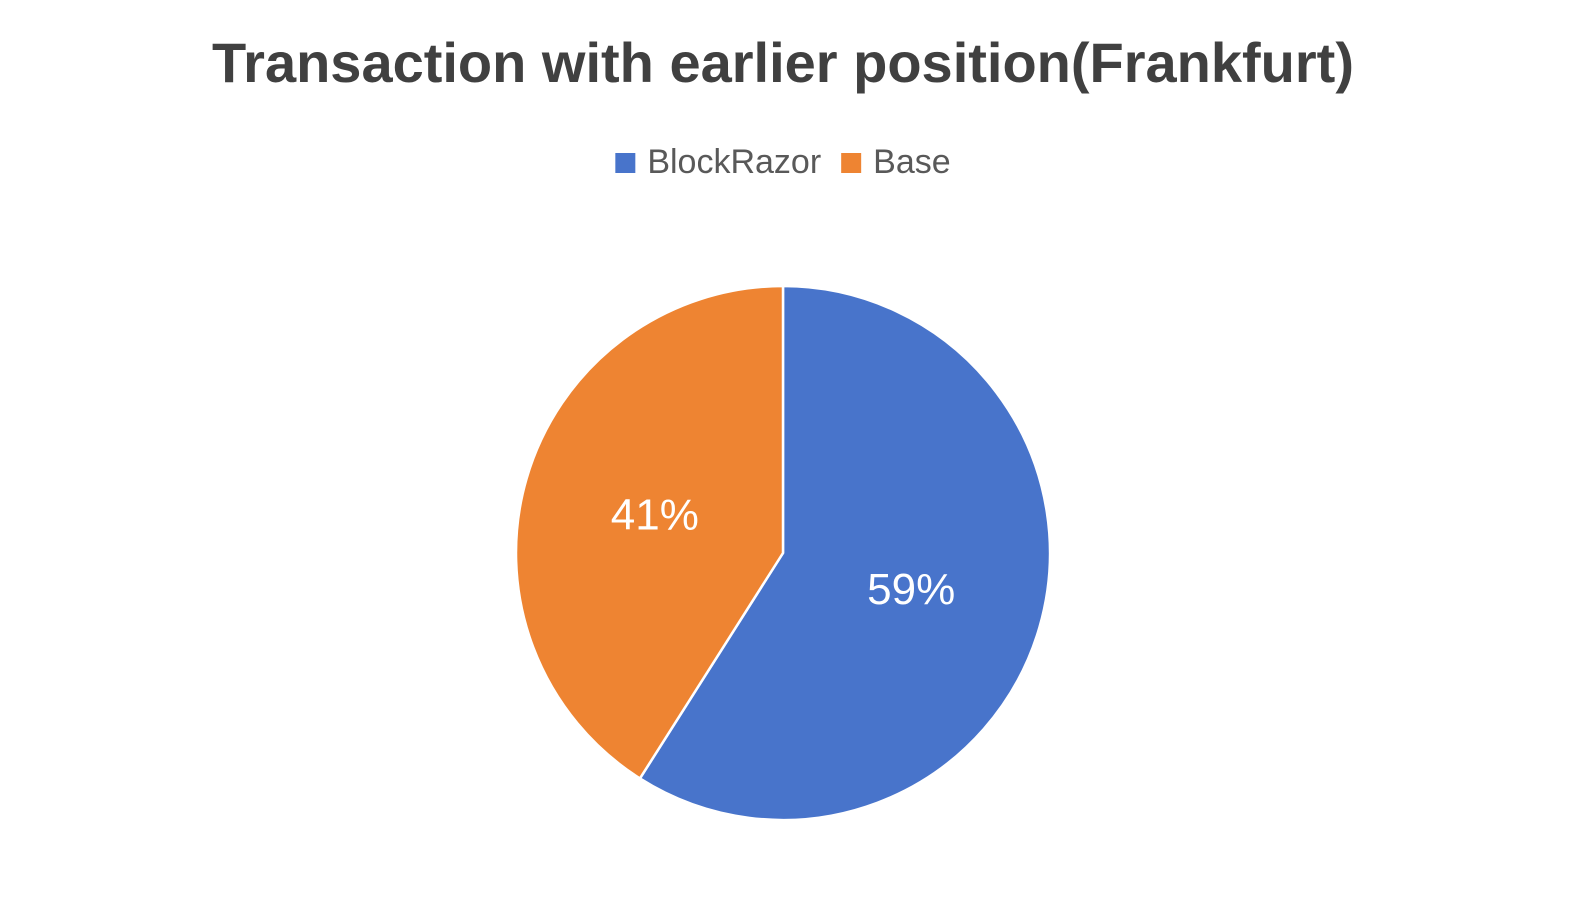 The height and width of the screenshot is (912, 1592). I want to click on slice-label: 59%, so click(911, 589).